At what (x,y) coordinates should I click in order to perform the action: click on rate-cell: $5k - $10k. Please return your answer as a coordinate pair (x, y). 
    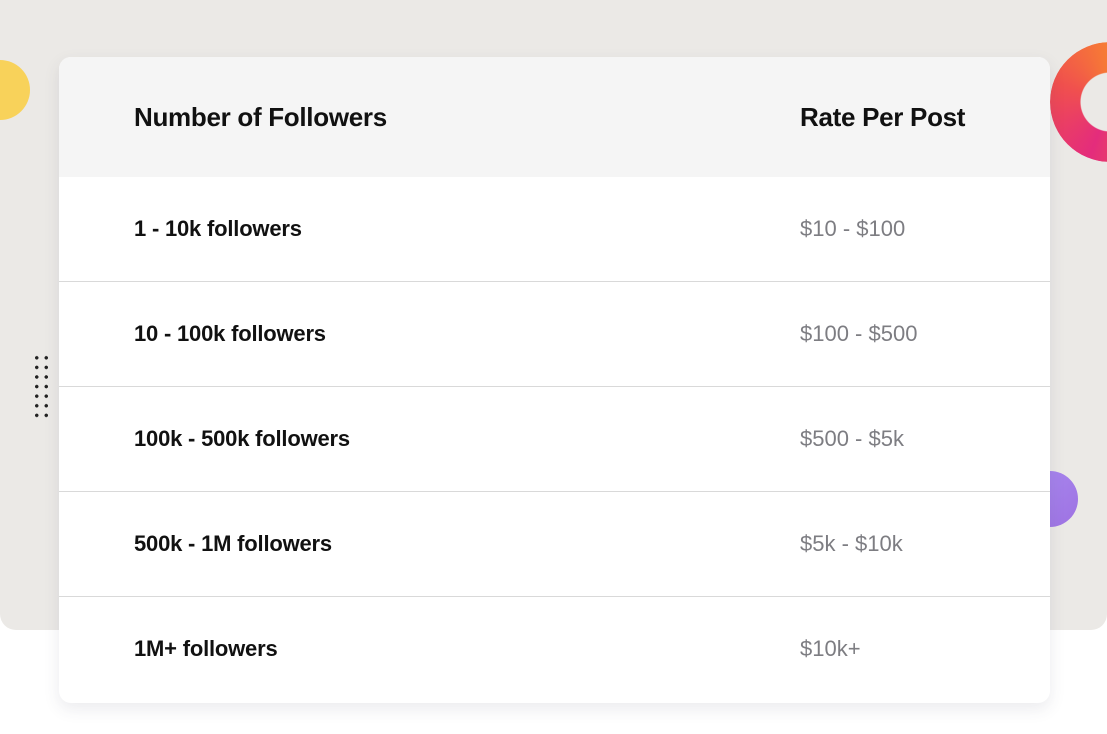
    Looking at the image, I should click on (851, 543).